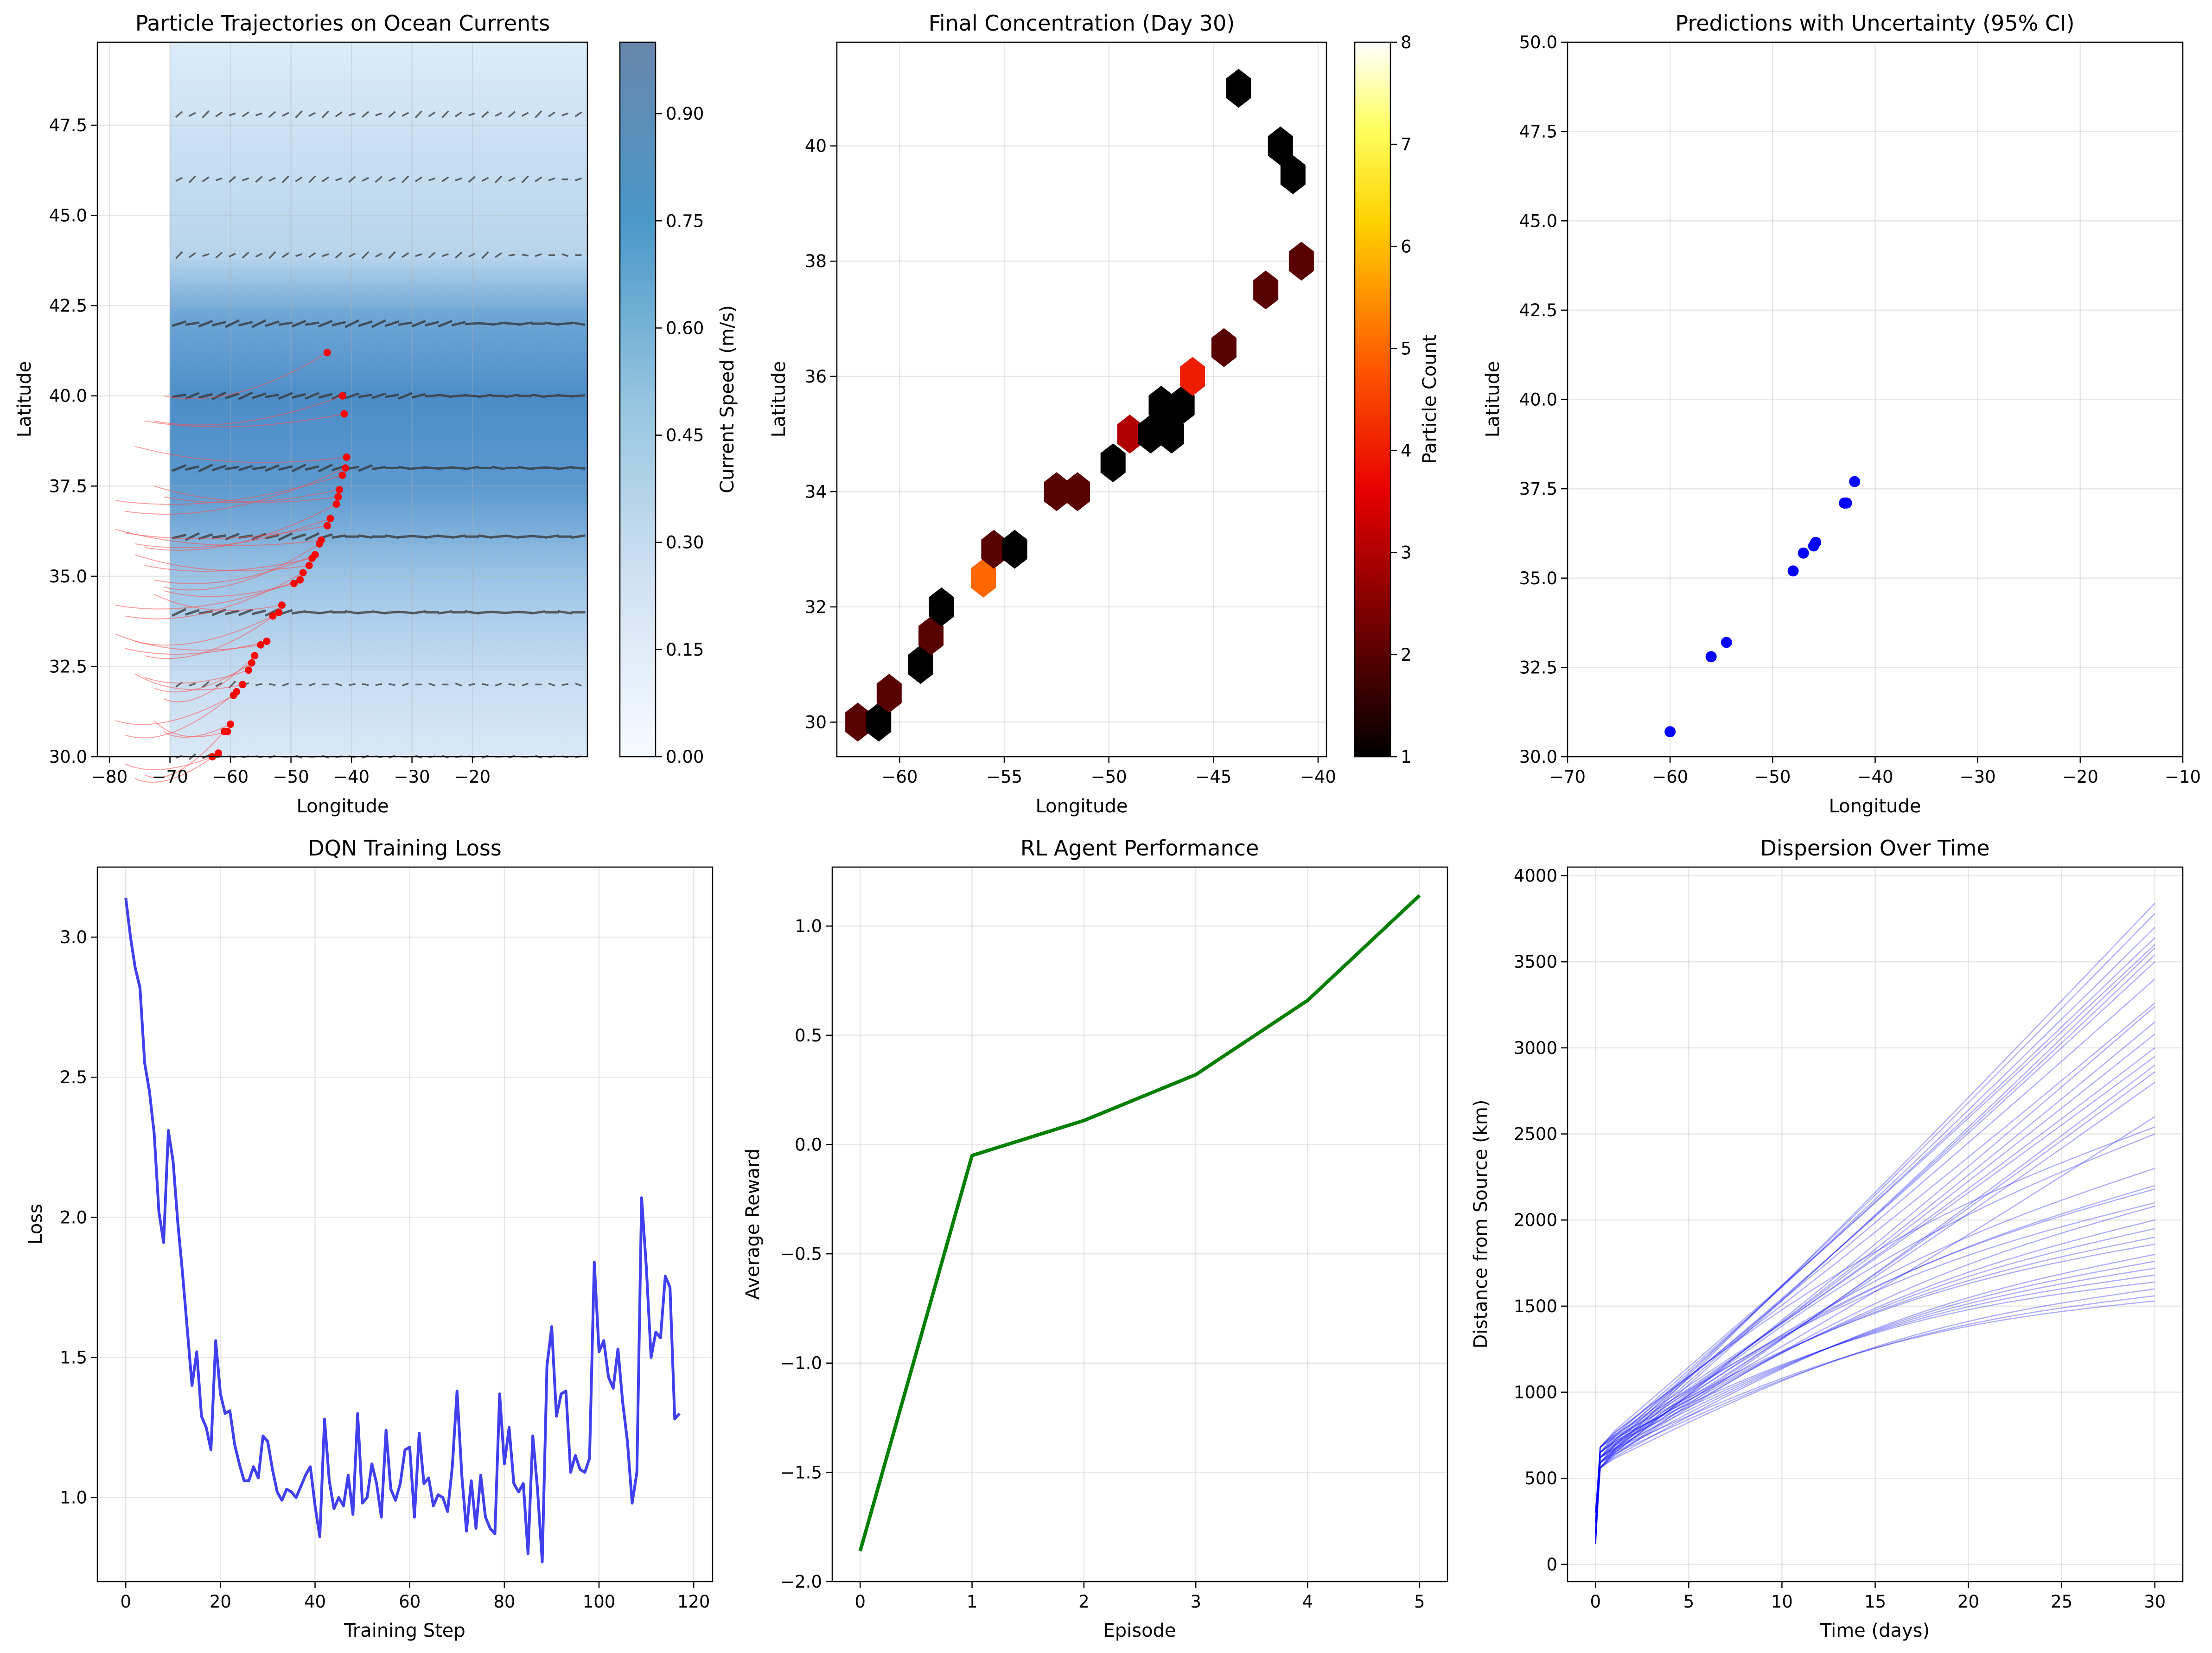  What do you see at coordinates (68, 577) in the screenshot?
I see `y-tick-label: 35.0` at bounding box center [68, 577].